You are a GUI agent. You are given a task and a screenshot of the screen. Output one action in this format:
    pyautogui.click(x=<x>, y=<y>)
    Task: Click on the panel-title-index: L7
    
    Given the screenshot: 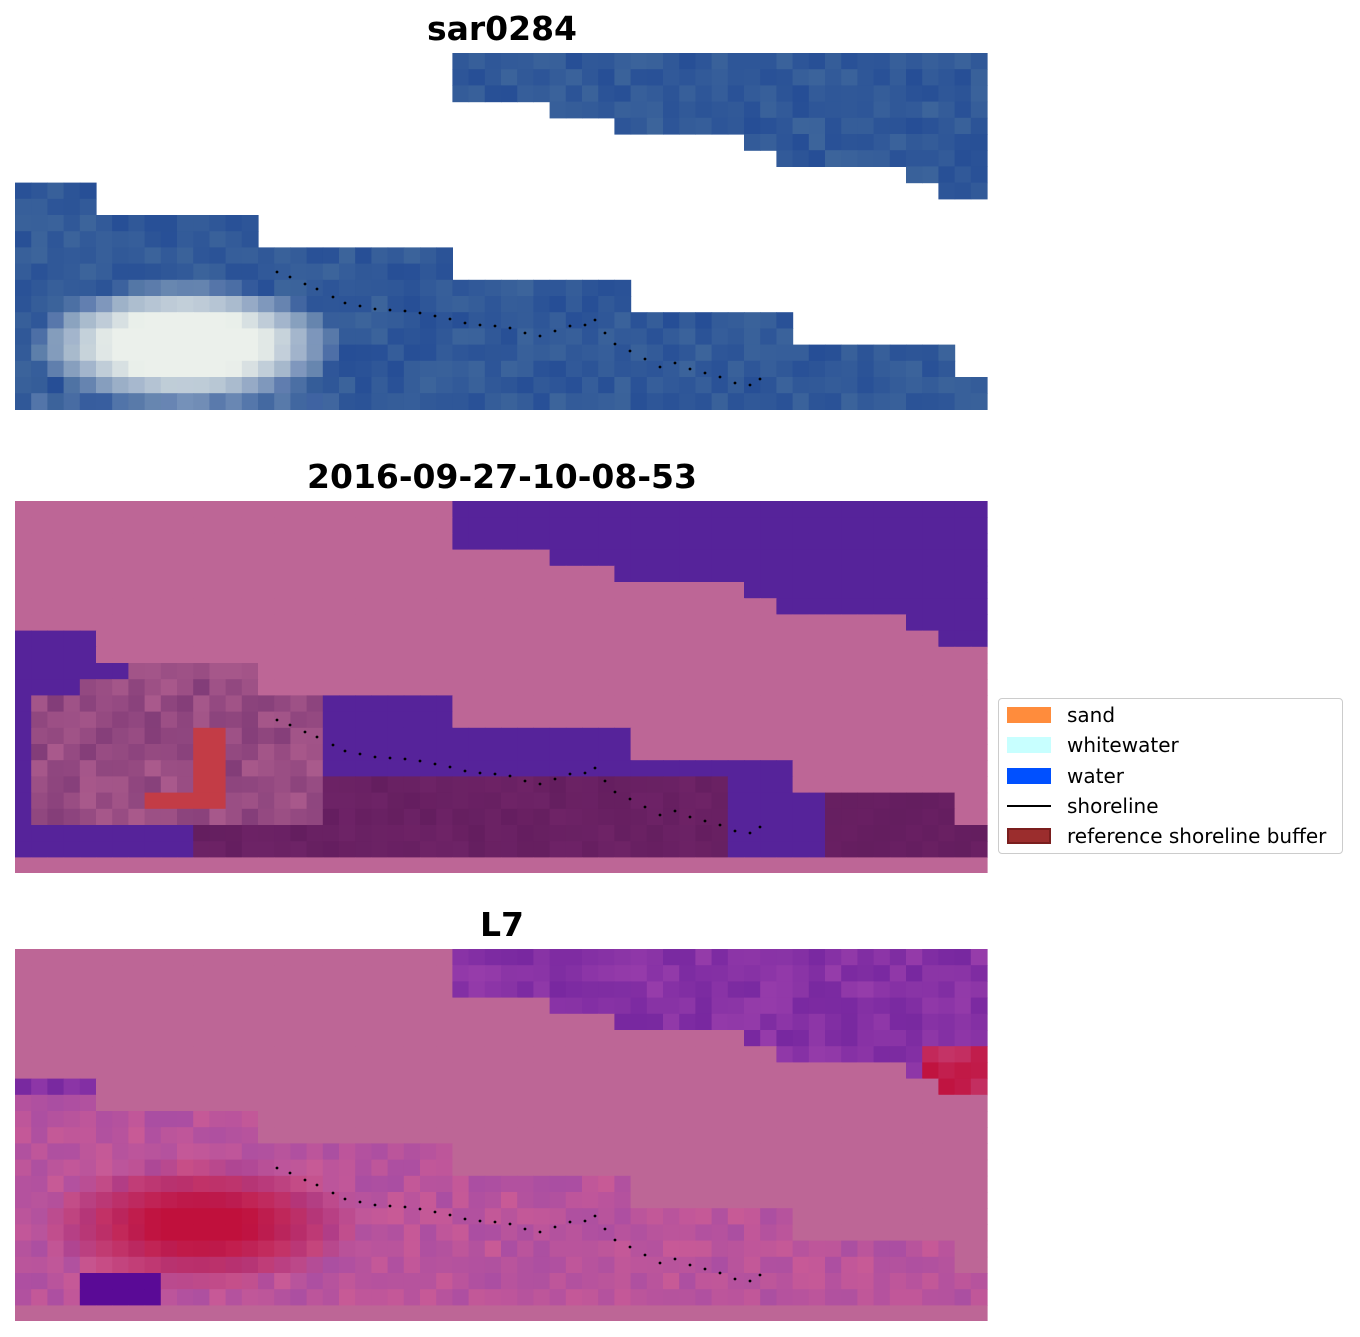 What is the action you would take?
    pyautogui.click(x=502, y=924)
    